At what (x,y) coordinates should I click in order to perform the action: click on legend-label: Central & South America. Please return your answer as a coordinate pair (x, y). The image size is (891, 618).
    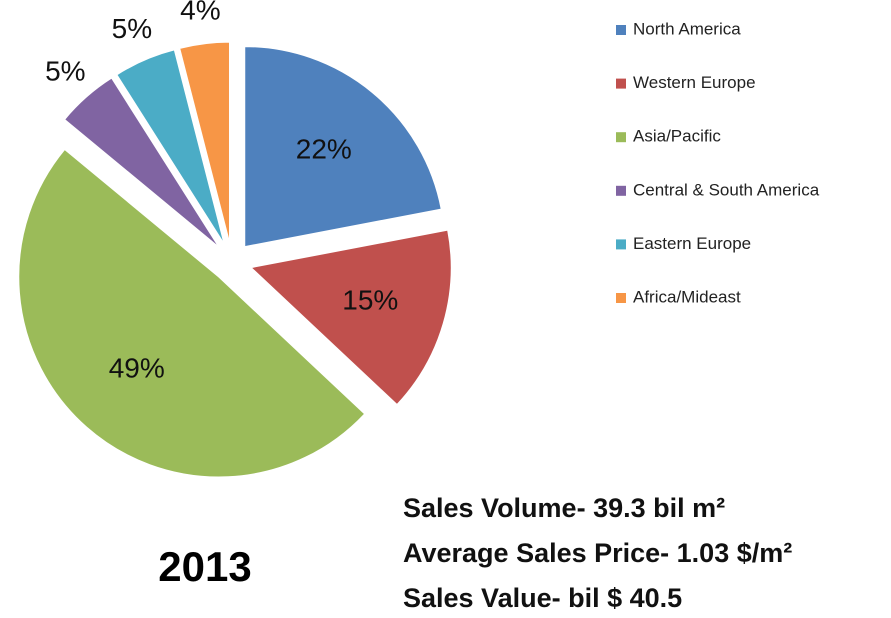
    Looking at the image, I should click on (726, 189).